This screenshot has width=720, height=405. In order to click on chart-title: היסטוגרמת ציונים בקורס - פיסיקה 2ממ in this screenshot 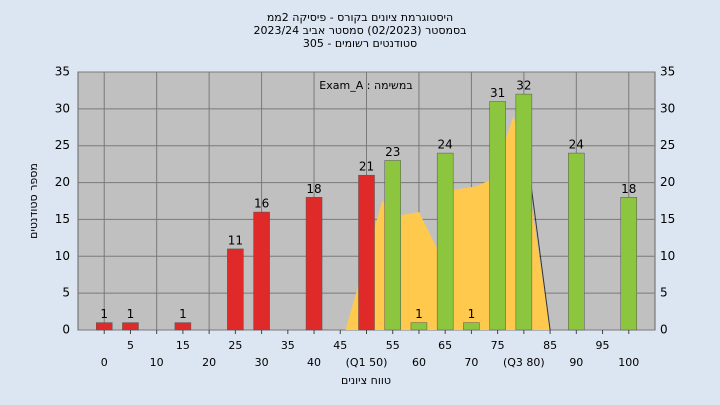, I will do `click(360, 17)`.